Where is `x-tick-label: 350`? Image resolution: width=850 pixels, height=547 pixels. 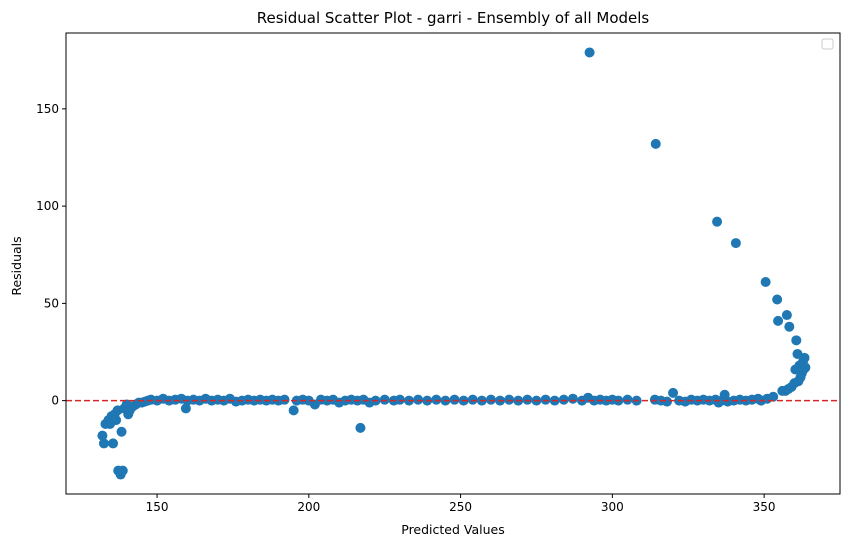 x-tick-label: 350 is located at coordinates (764, 507).